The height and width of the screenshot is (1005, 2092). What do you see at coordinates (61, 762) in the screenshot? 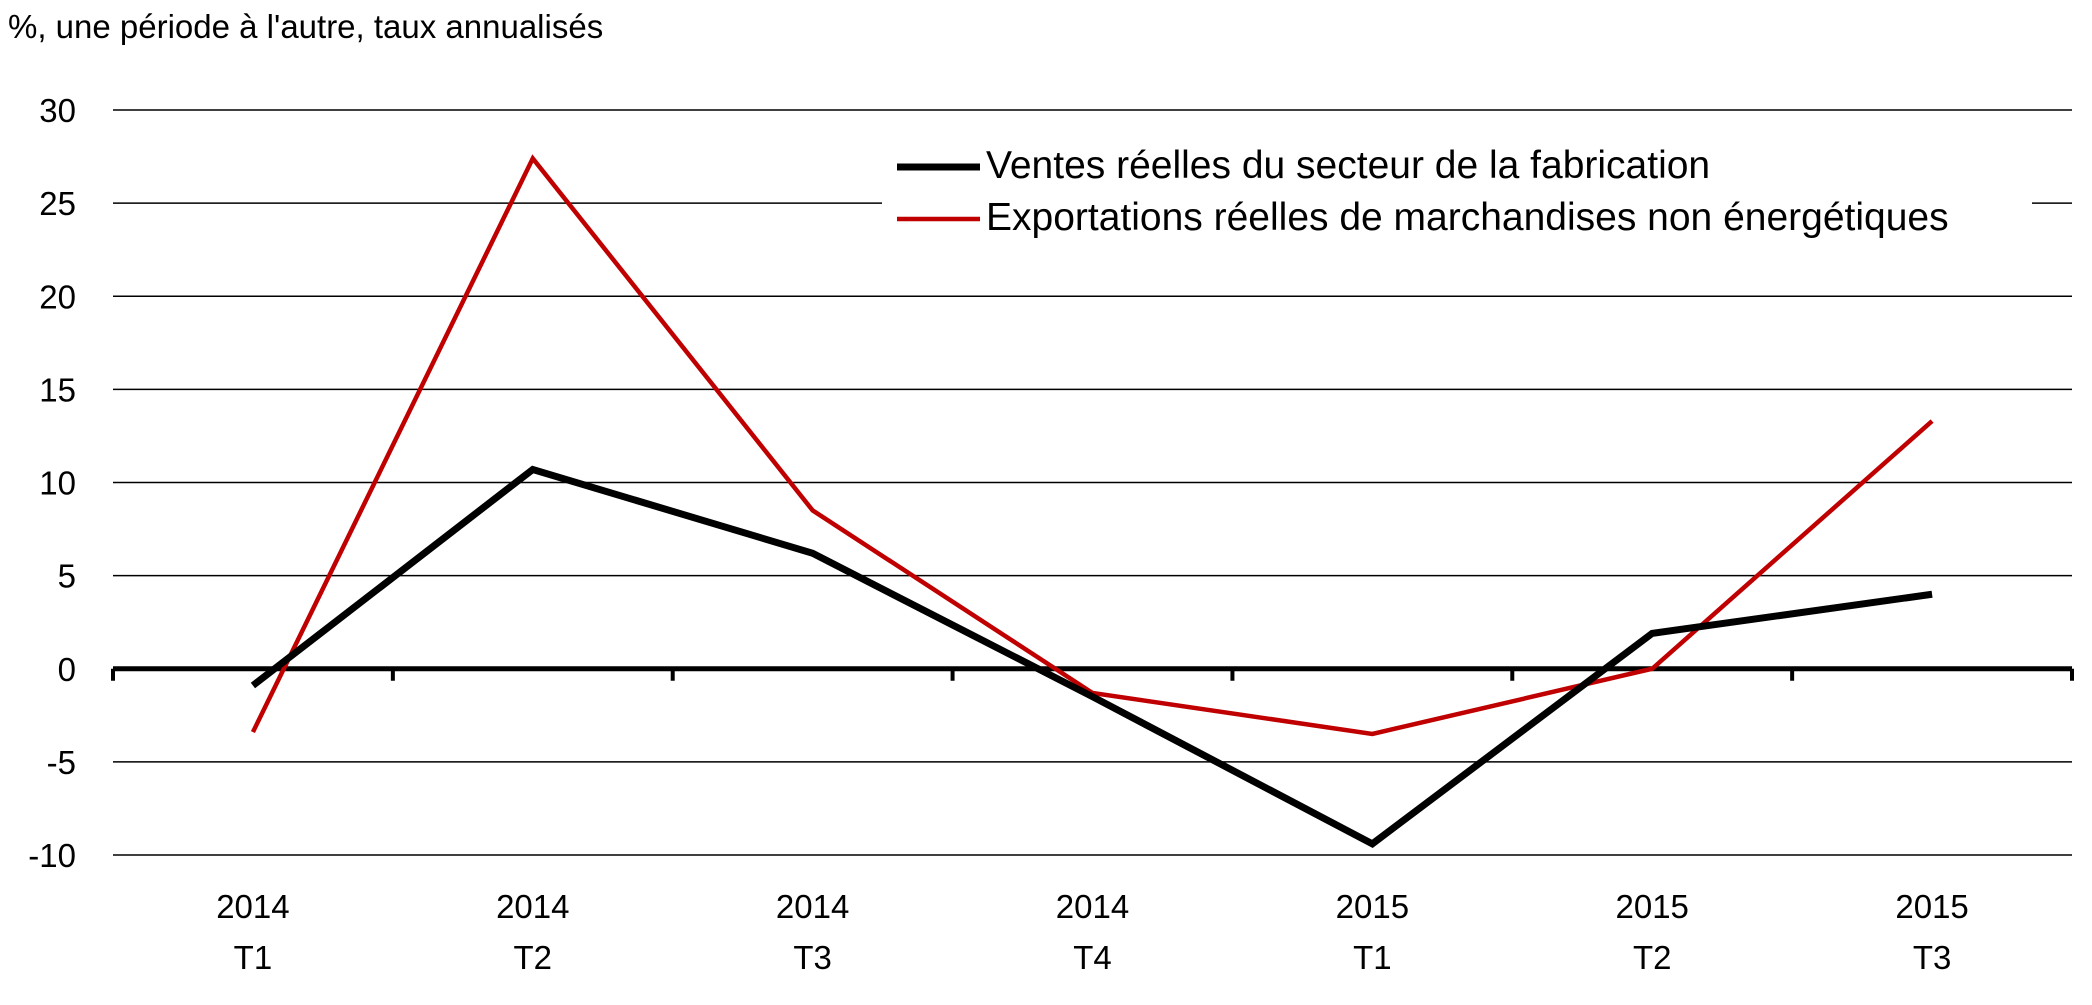
I see `y-tick-label: -5` at bounding box center [61, 762].